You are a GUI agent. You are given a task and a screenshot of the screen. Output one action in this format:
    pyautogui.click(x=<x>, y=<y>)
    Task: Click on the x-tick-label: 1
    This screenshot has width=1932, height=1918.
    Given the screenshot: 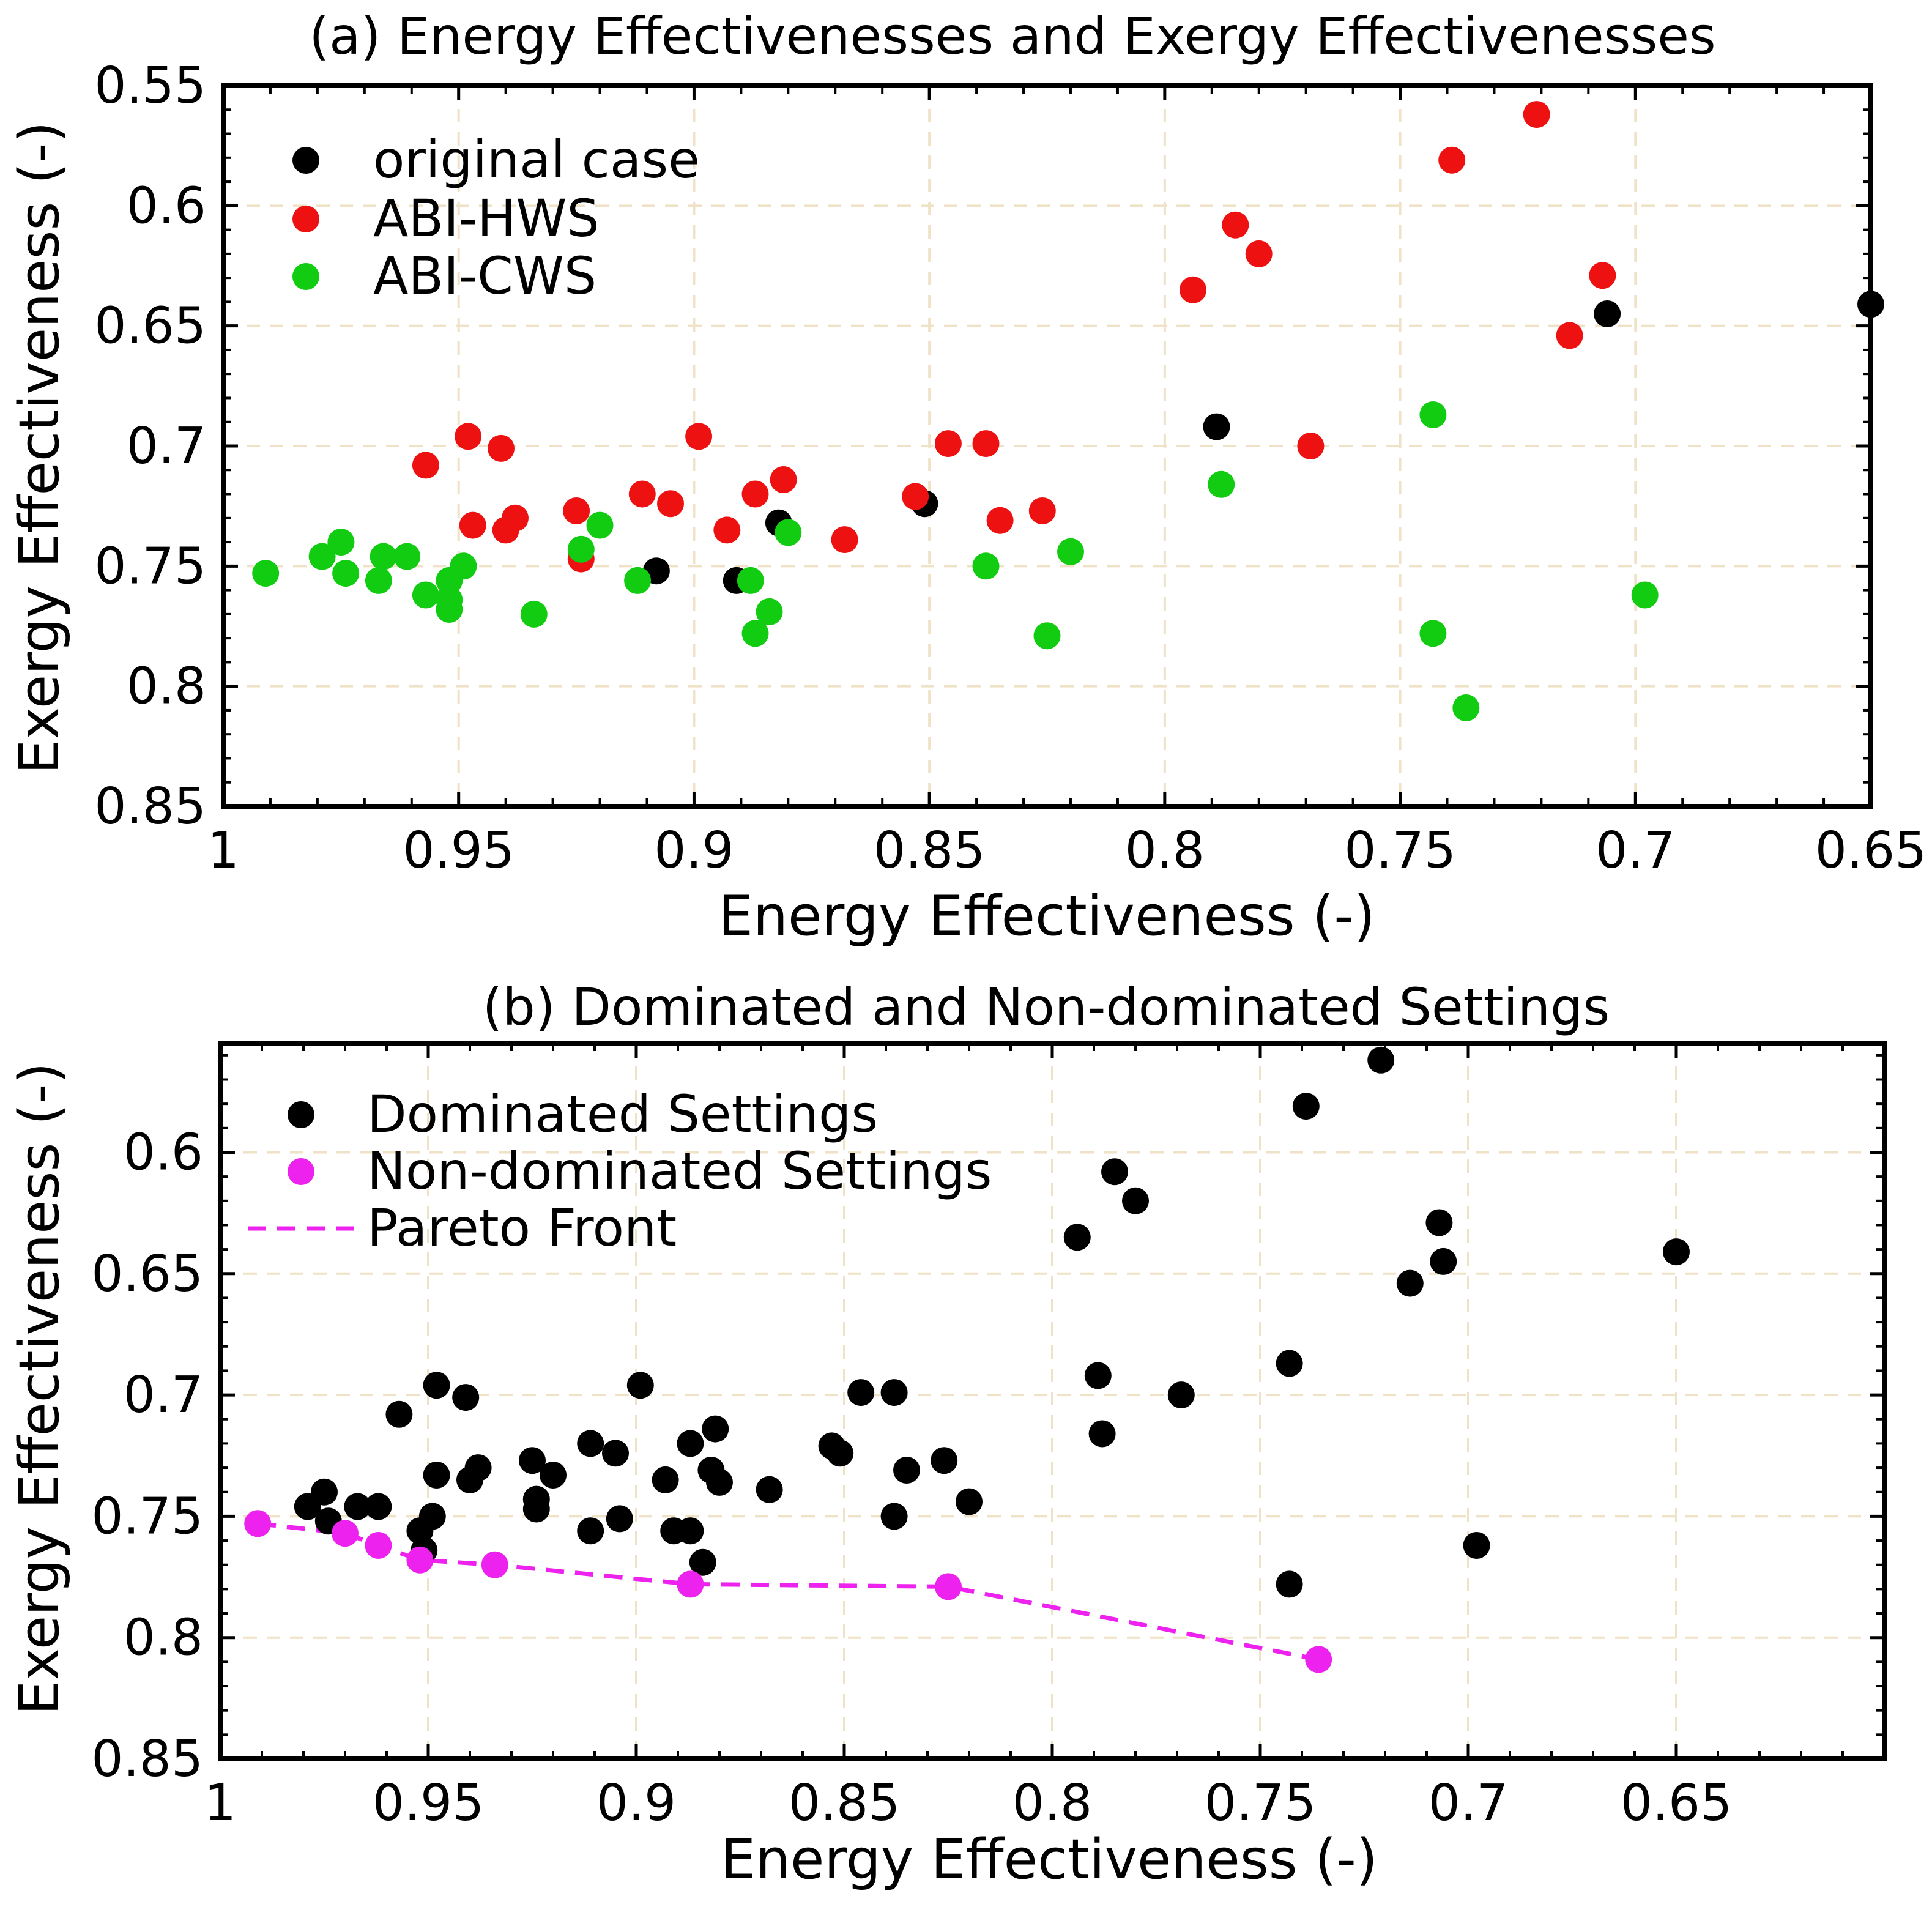 What is the action you would take?
    pyautogui.click(x=220, y=1803)
    